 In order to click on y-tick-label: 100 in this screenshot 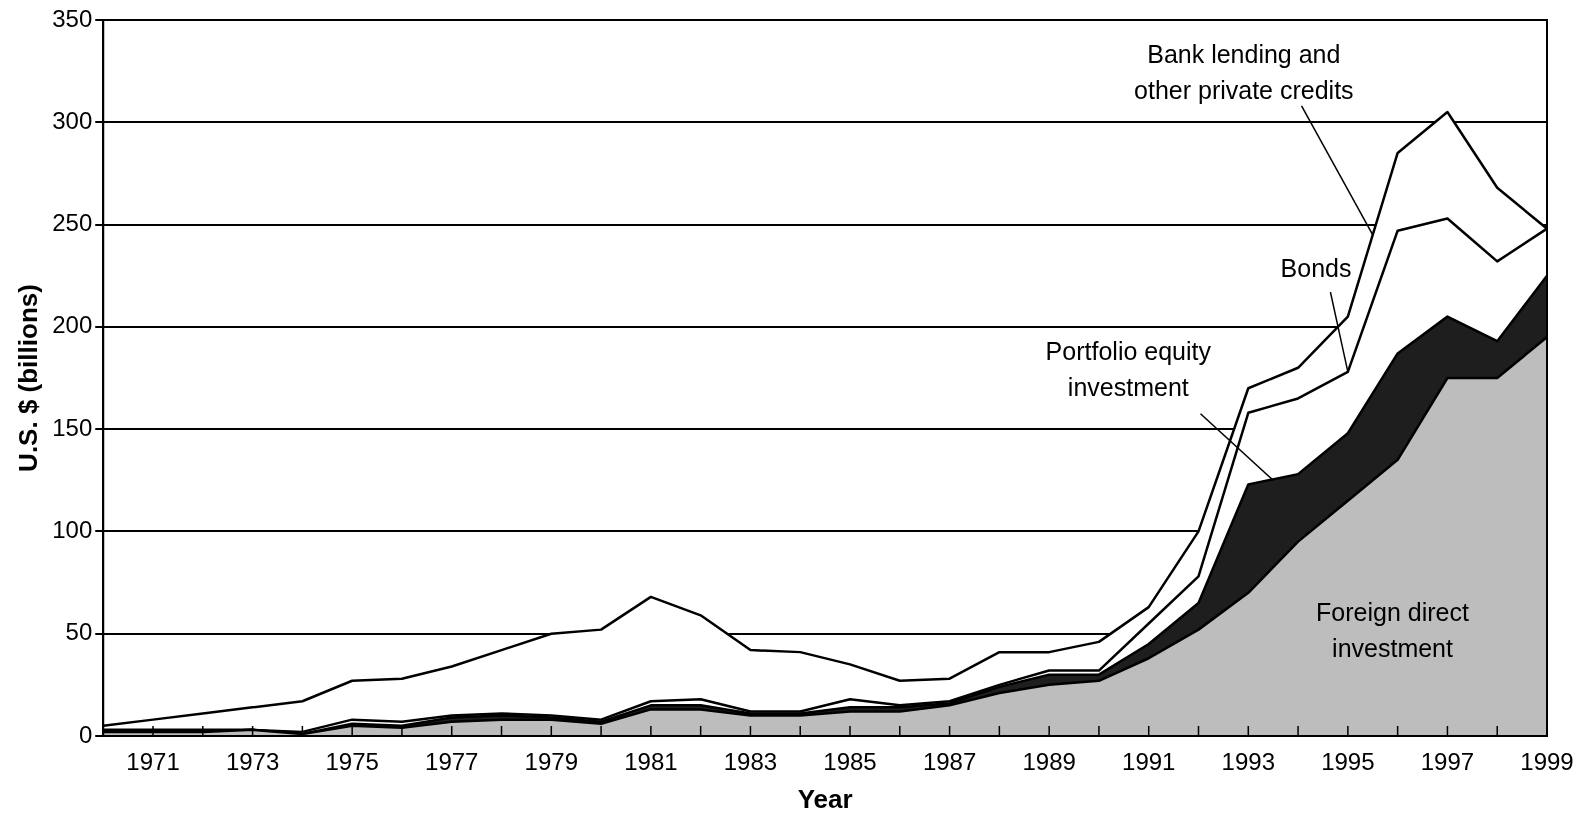, I will do `click(72, 530)`.